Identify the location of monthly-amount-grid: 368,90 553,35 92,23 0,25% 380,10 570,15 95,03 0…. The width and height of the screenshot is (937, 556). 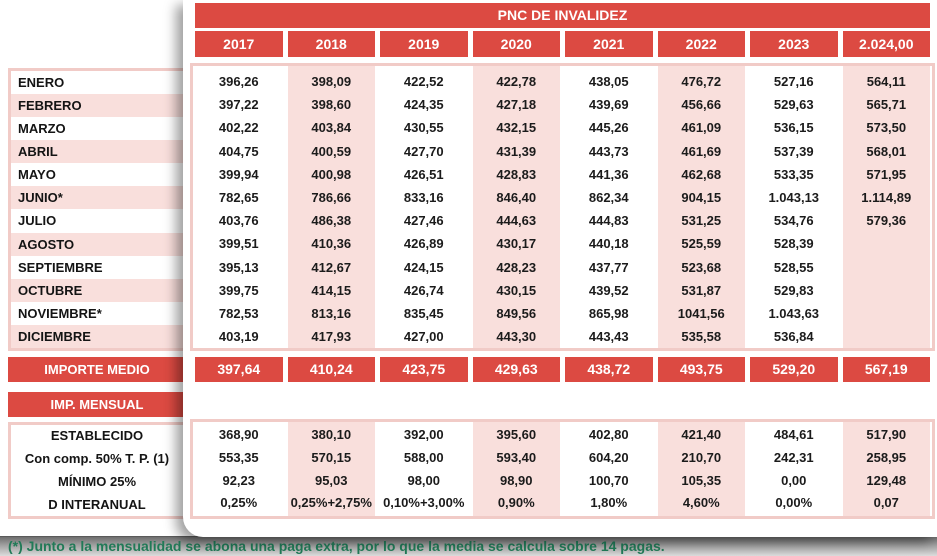
(562, 469).